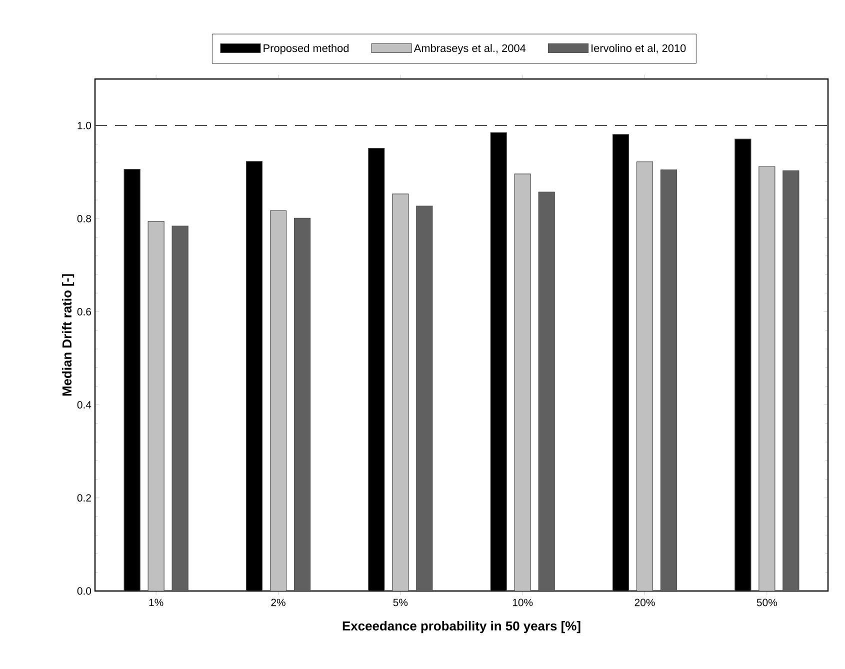 This screenshot has height=669, width=845. What do you see at coordinates (84, 498) in the screenshot?
I see `y-tick-label: 0.2` at bounding box center [84, 498].